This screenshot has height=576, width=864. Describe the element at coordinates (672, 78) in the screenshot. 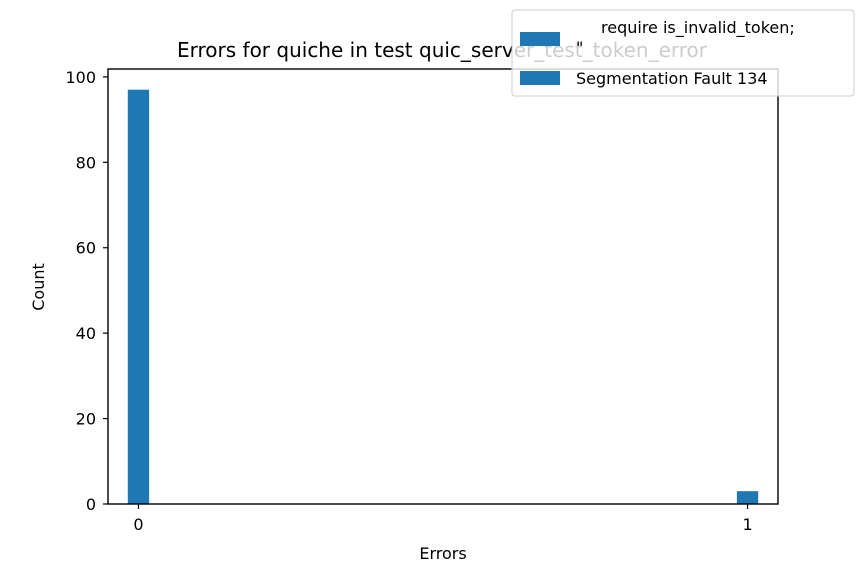

I see `legend-label-segmentation-fault: Segmentation Fault 134` at that location.